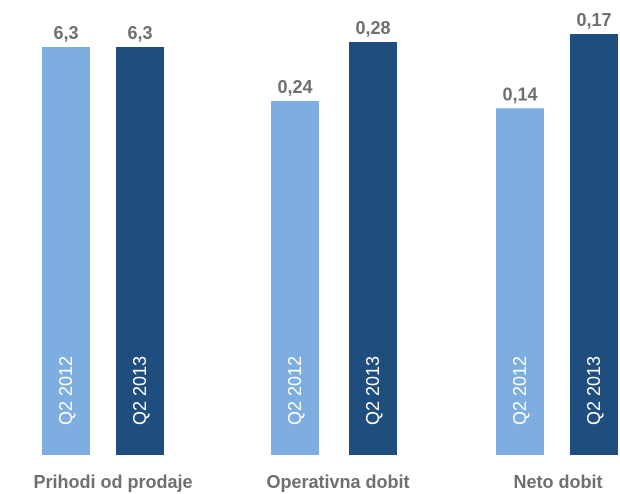 The image size is (620, 494). I want to click on category-label-2: Neto dobit, so click(558, 482).